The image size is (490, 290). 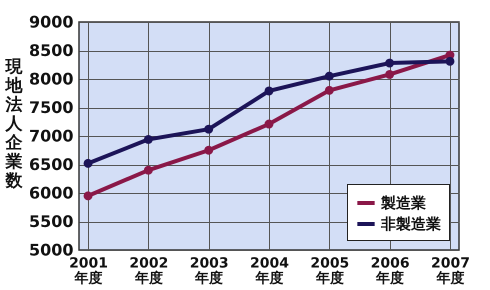 What do you see at coordinates (51, 136) in the screenshot?
I see `y-tick-label: 7000` at bounding box center [51, 136].